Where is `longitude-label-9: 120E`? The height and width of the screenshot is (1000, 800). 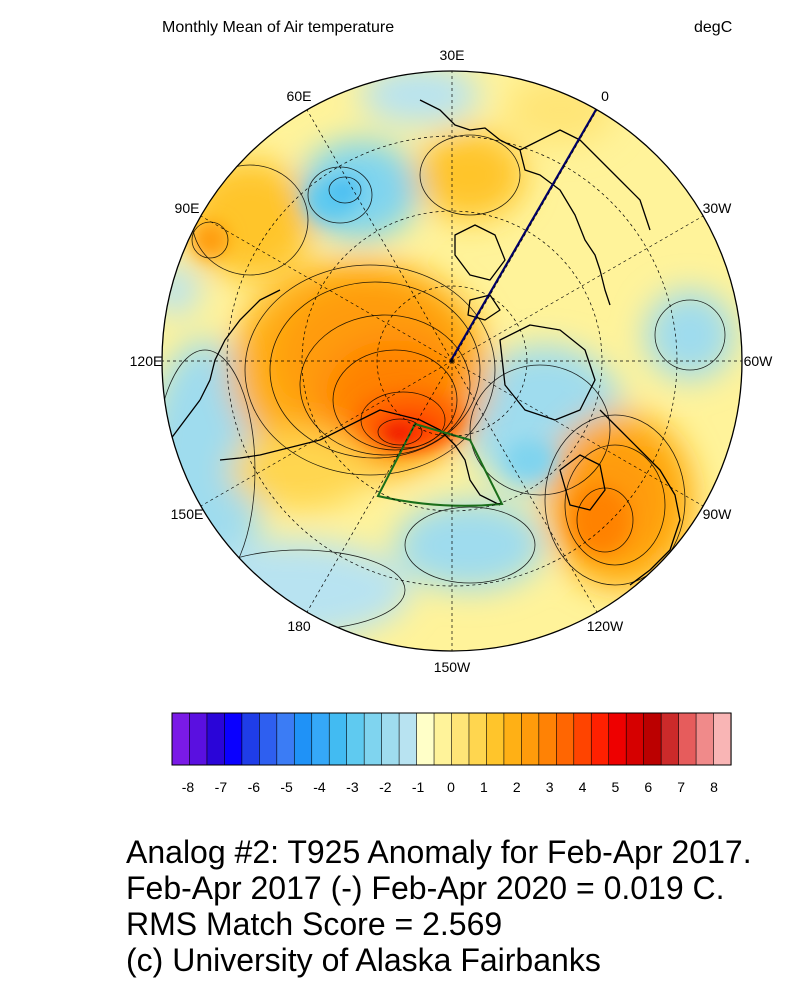 longitude-label-9: 120E is located at coordinates (146, 361).